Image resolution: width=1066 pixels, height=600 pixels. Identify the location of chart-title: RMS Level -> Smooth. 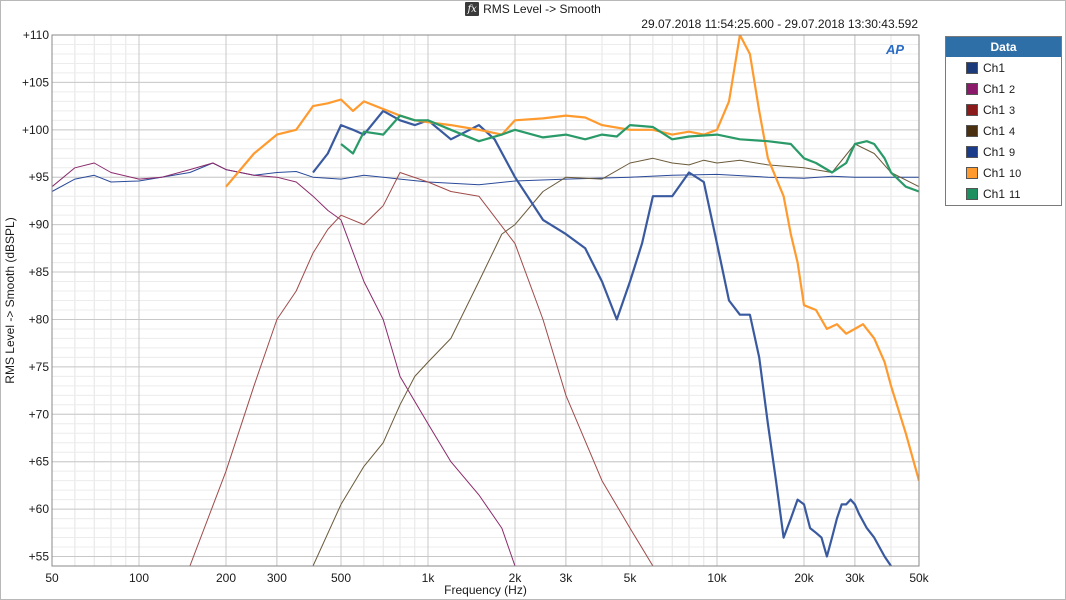
(542, 9).